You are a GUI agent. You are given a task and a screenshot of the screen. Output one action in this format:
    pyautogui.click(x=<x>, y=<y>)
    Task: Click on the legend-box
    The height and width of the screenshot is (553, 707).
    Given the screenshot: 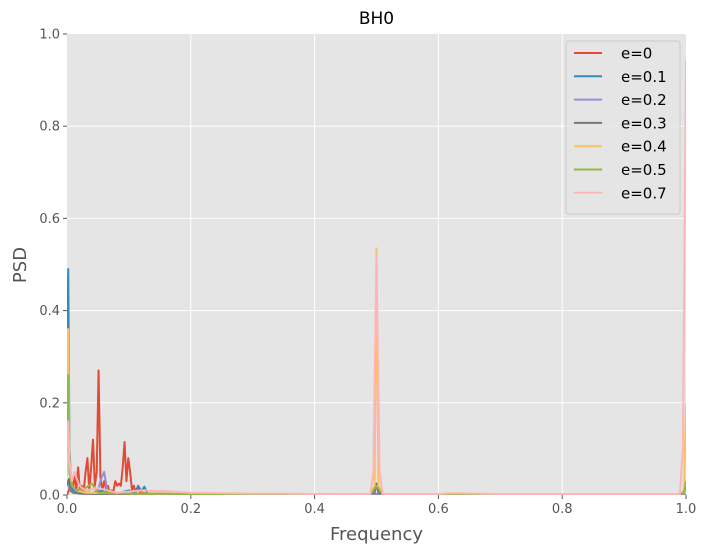 What is the action you would take?
    pyautogui.click(x=623, y=127)
    